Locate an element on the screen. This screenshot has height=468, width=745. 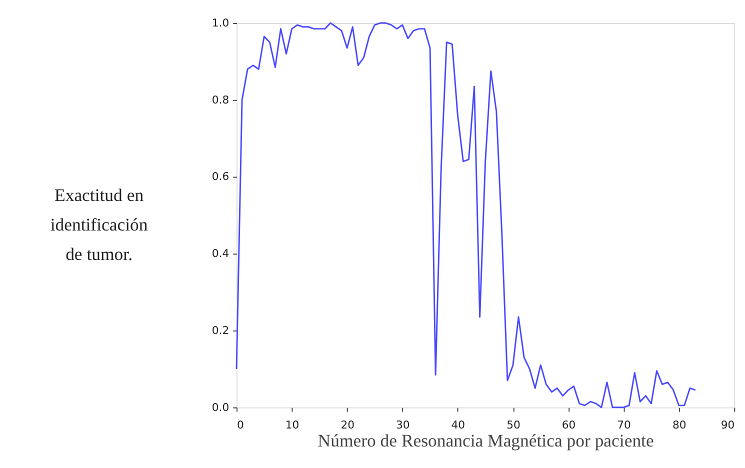
y-tick-label: 0.4 is located at coordinates (221, 253).